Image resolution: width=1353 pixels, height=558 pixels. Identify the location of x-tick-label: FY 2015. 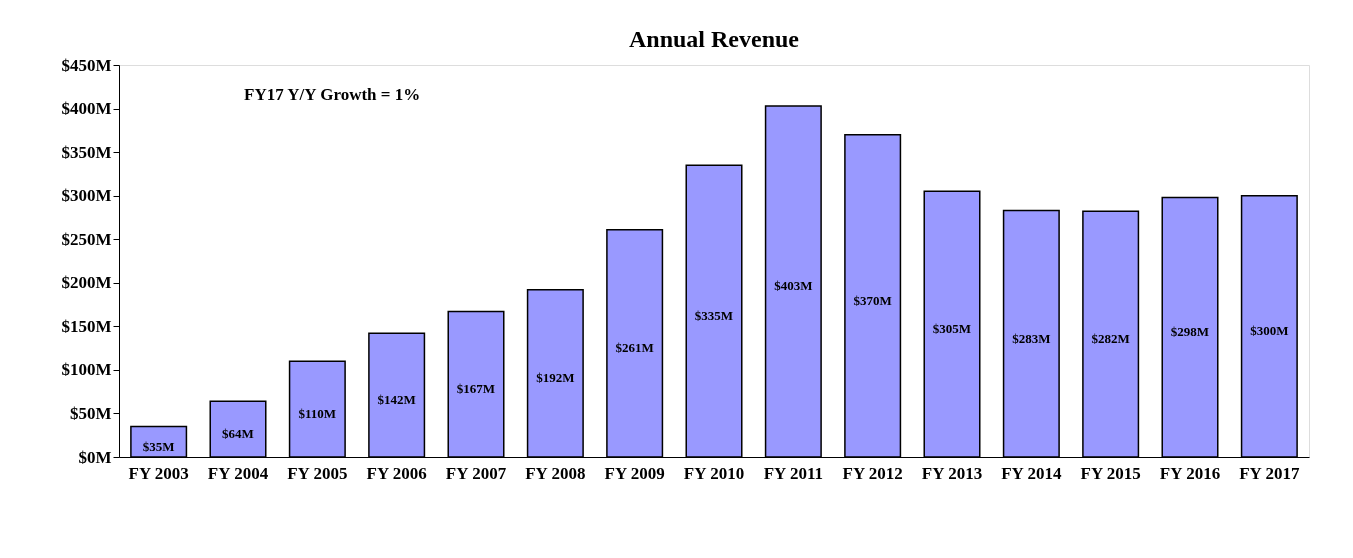
(1110, 473).